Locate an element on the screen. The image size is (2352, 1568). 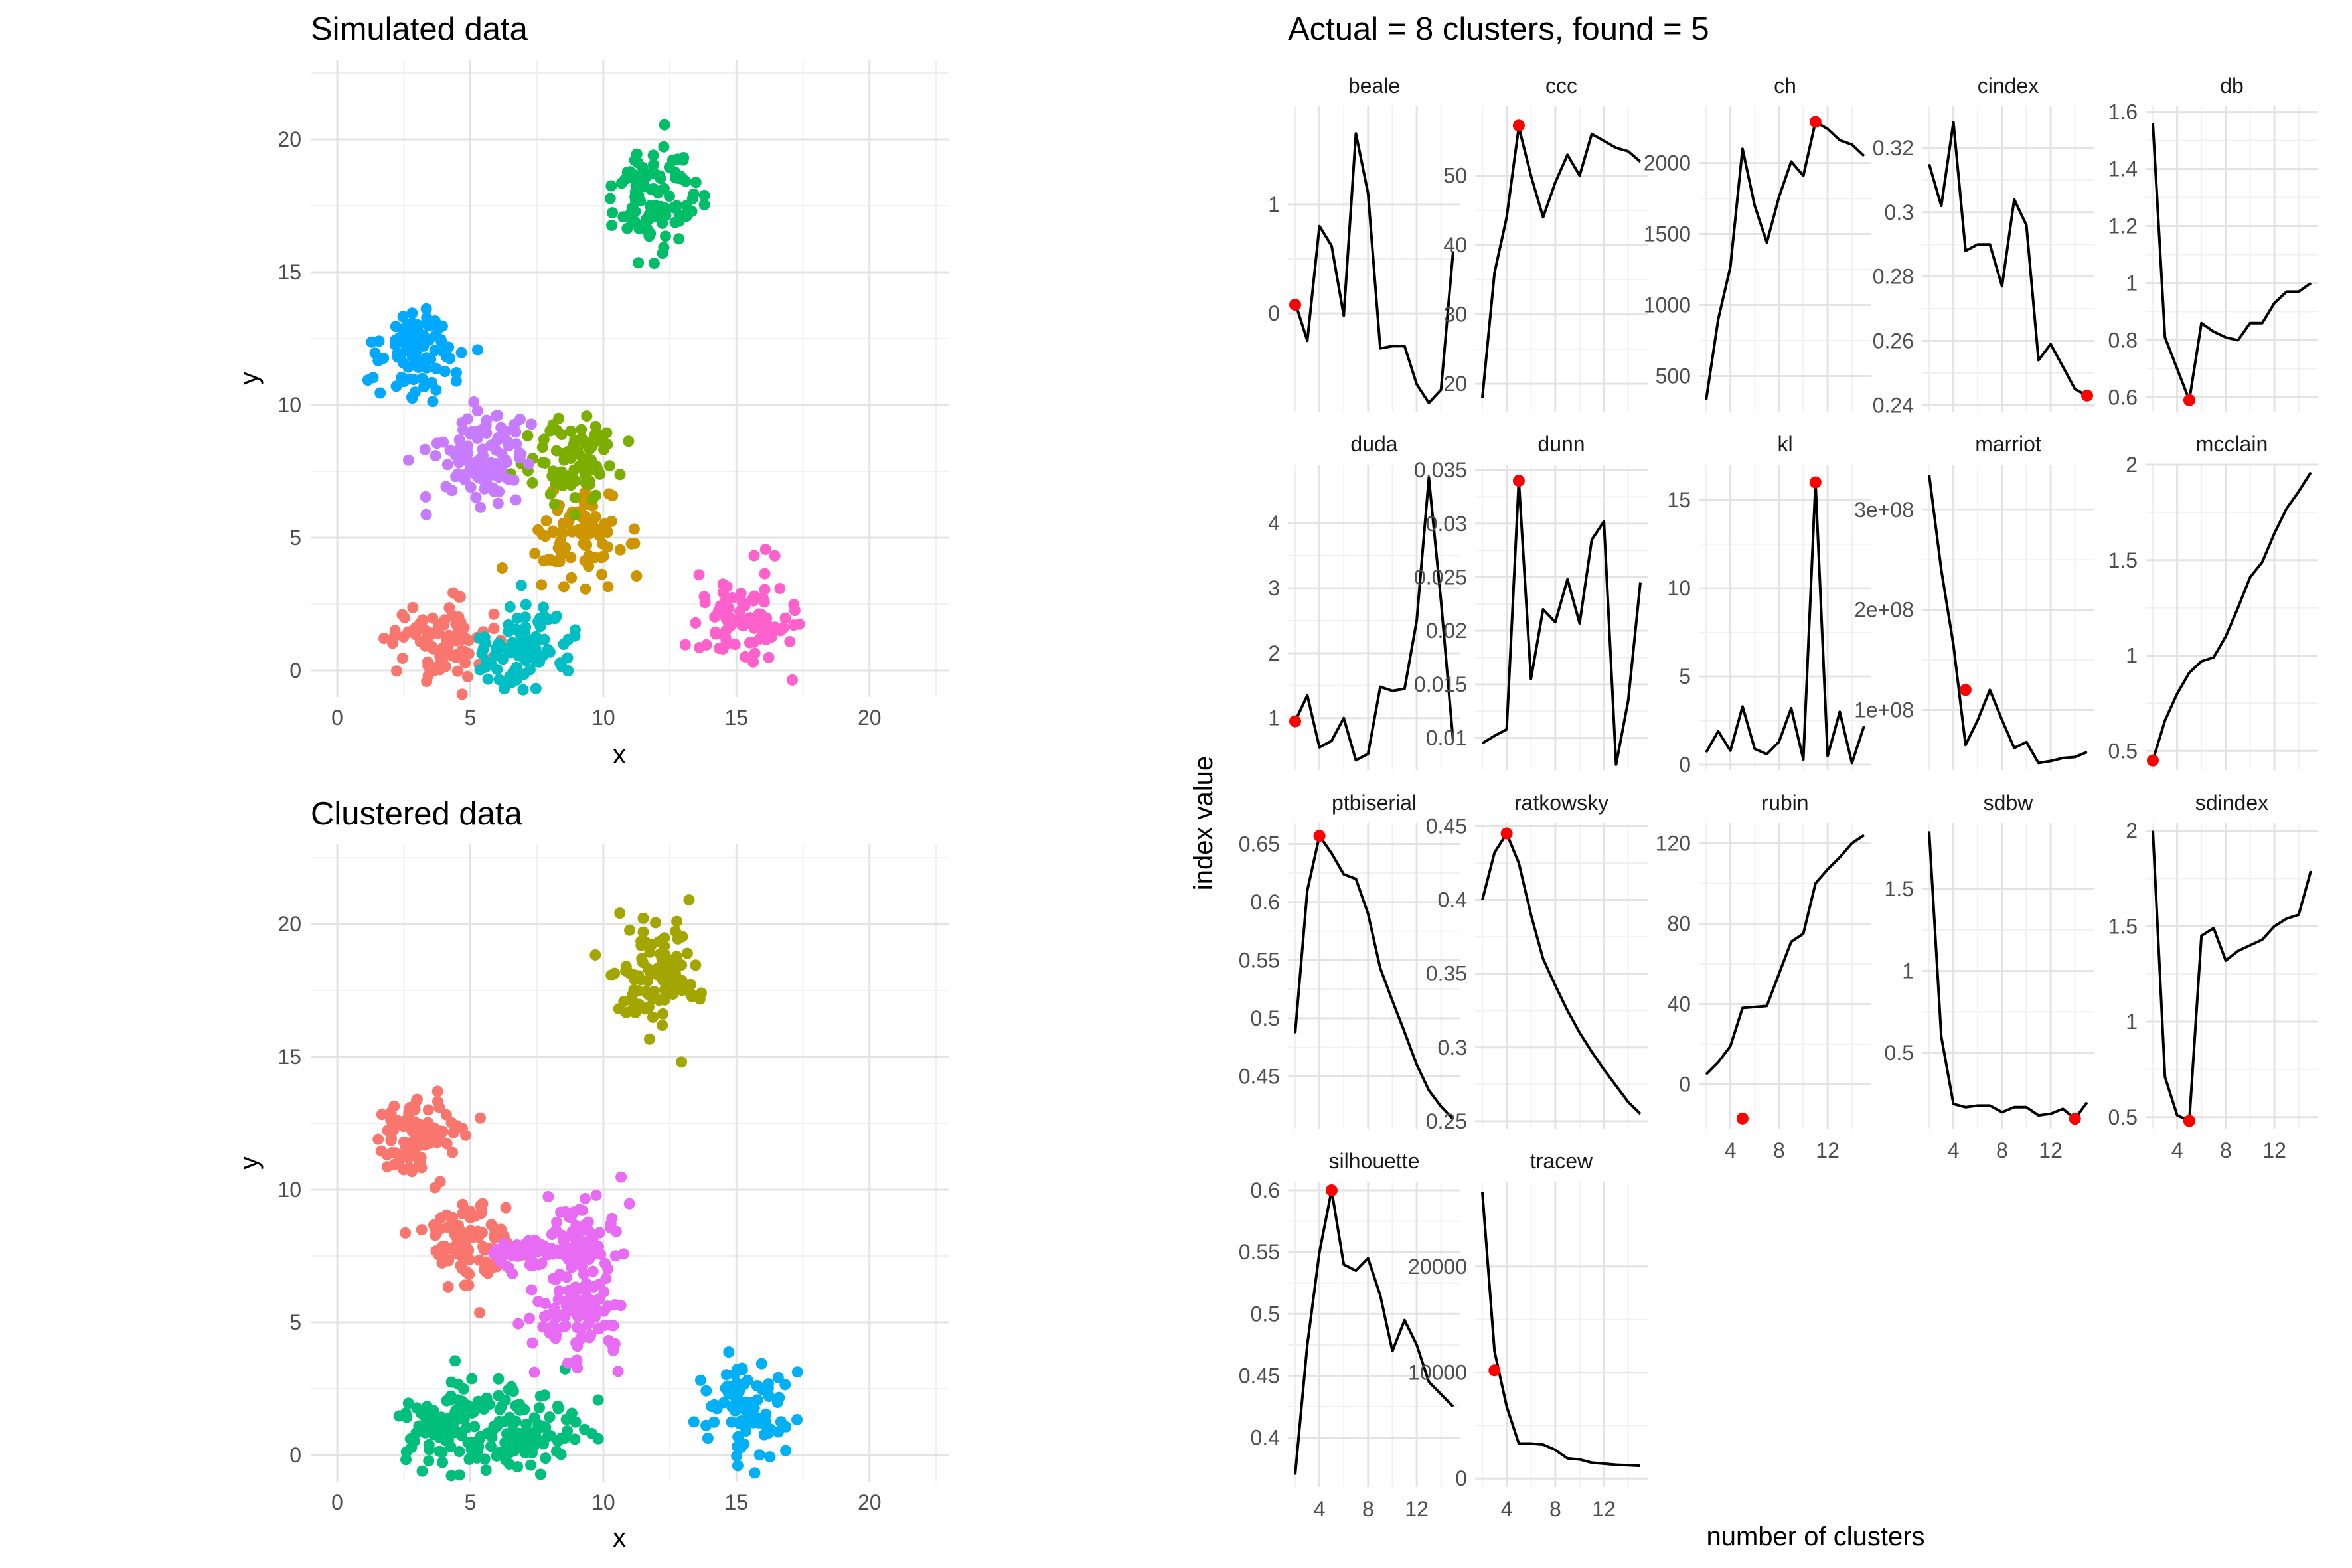
facet-rubin: 0 40 80 120 rubin 4 8 12 is located at coordinates (1764, 977).